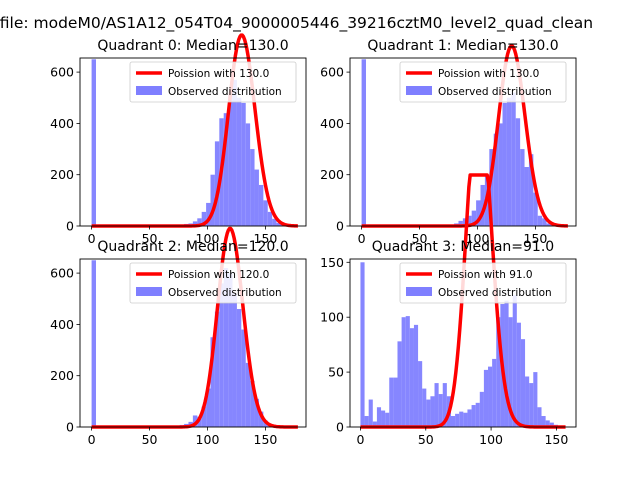 This screenshot has height=480, width=640. I want to click on y-tick-label: 600, so click(62, 273).